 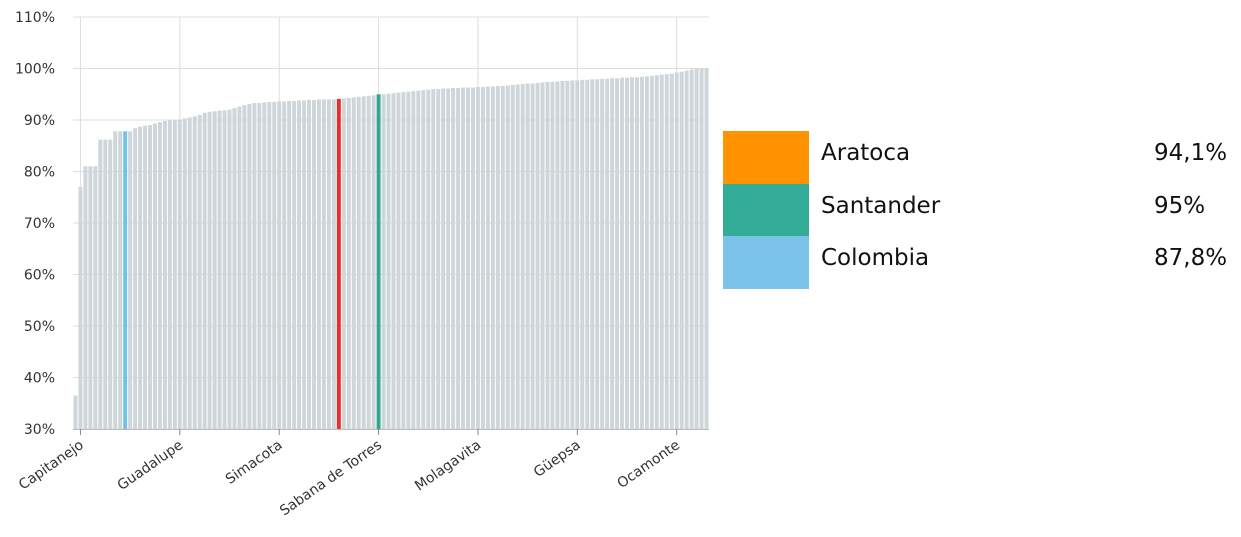 What do you see at coordinates (39, 379) in the screenshot?
I see `y-tick-label: 40%` at bounding box center [39, 379].